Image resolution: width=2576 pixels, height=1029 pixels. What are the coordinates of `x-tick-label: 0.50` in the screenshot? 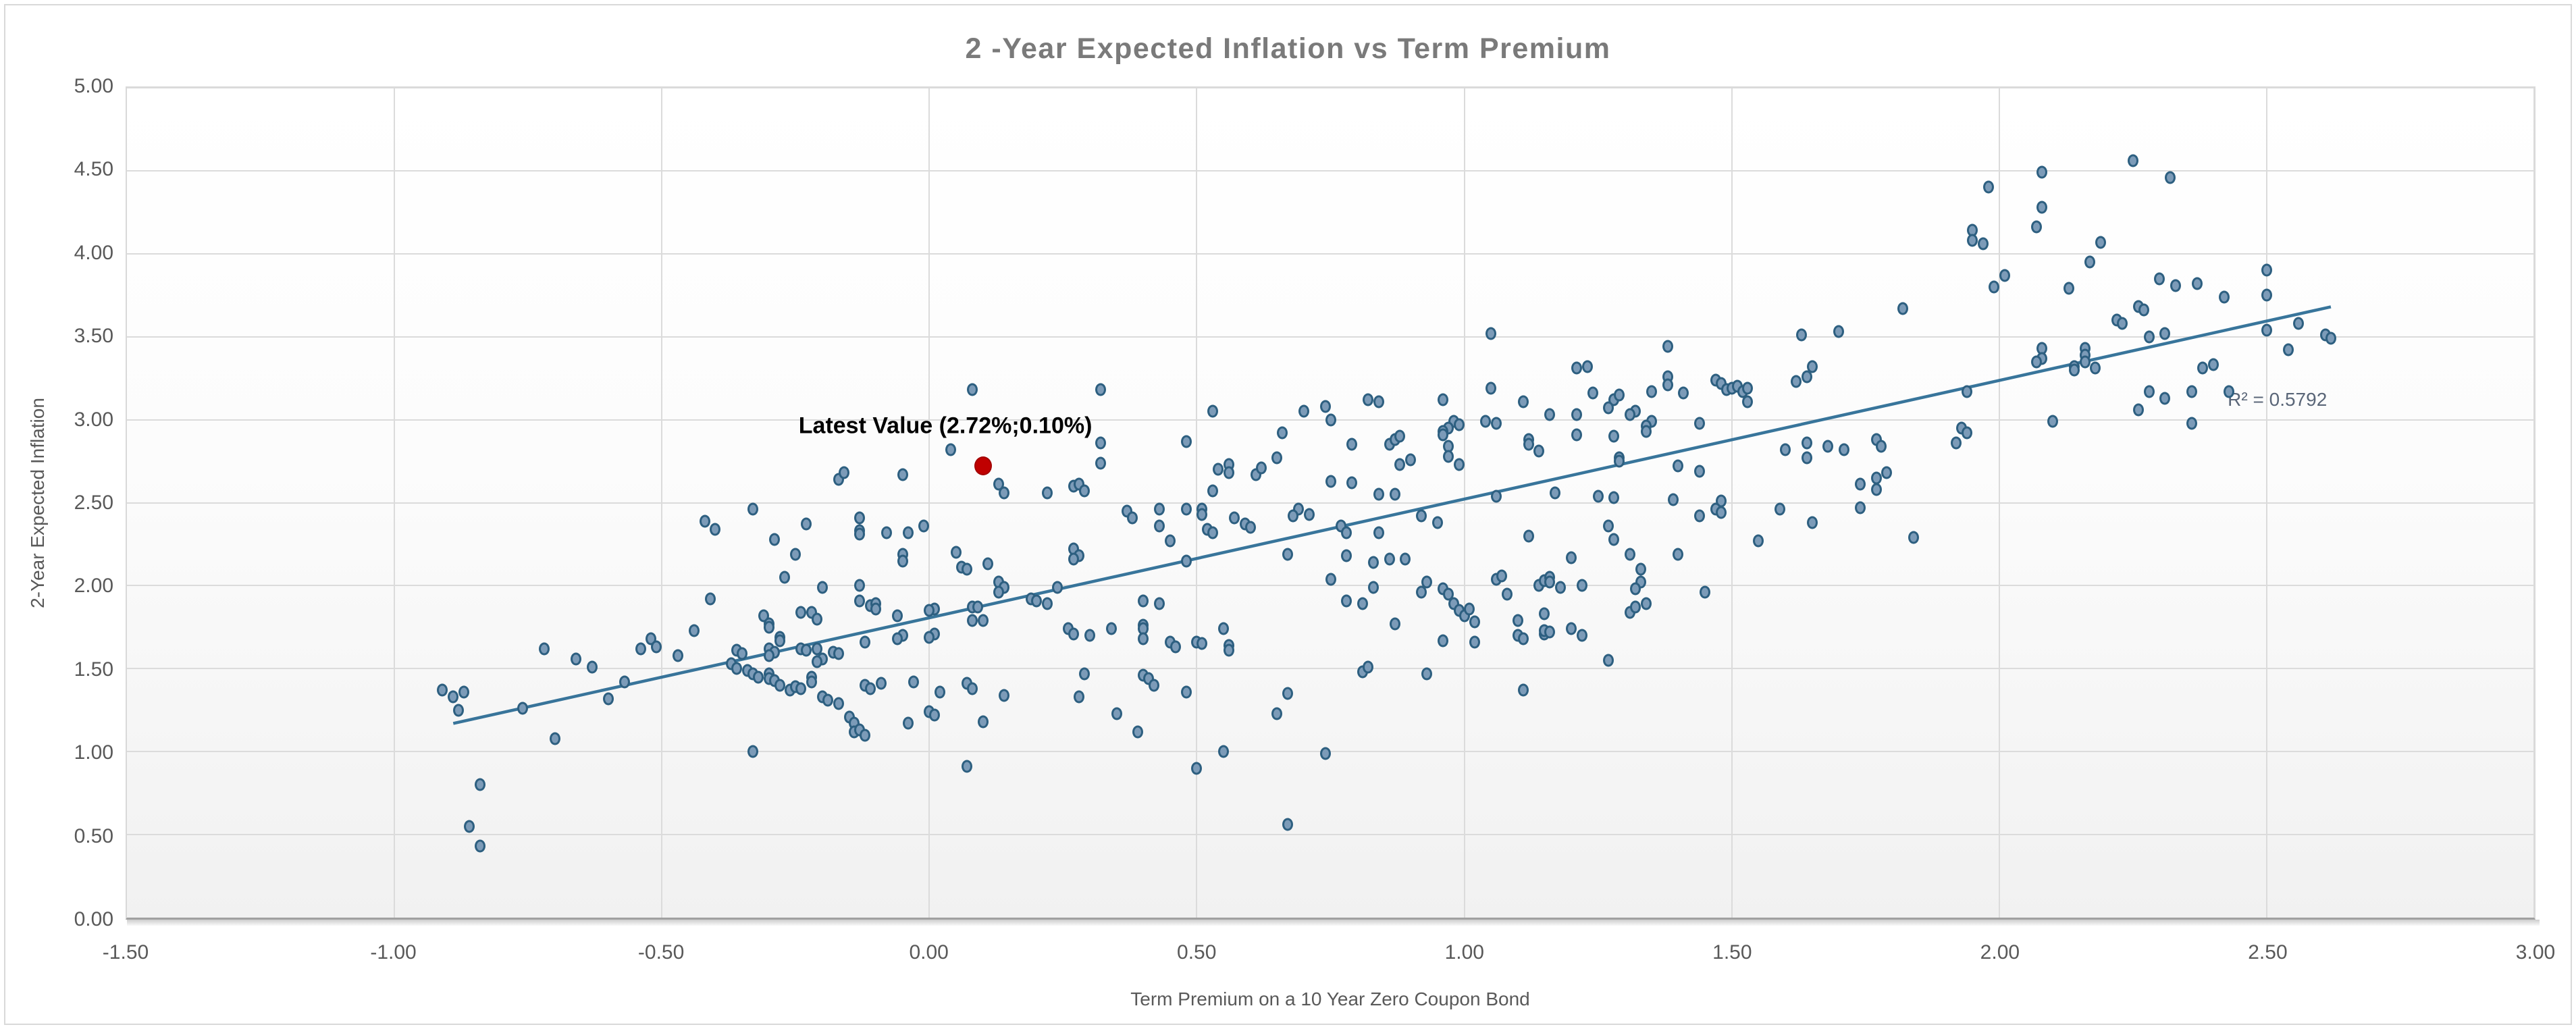 It's located at (1197, 952).